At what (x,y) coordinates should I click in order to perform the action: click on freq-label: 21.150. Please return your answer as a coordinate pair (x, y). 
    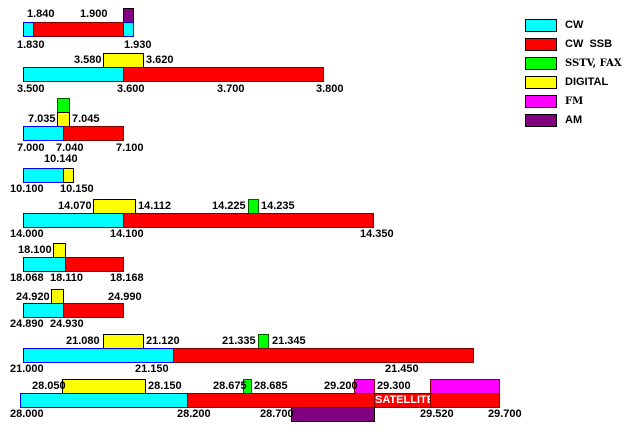
    Looking at the image, I should click on (152, 369).